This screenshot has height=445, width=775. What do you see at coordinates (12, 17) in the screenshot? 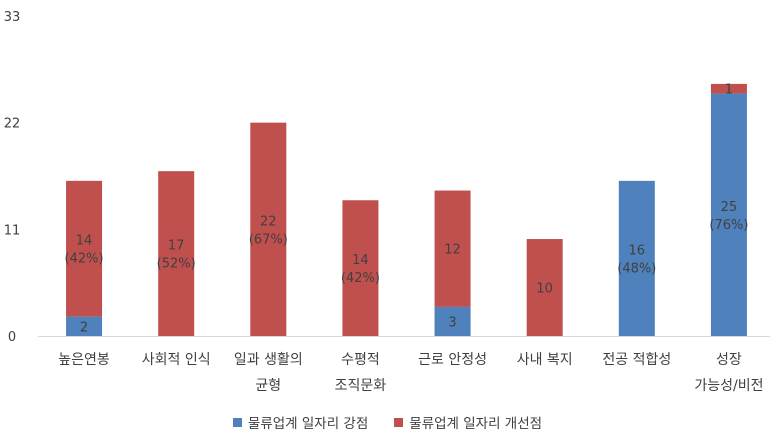
I see `y-tick-label: 33` at bounding box center [12, 17].